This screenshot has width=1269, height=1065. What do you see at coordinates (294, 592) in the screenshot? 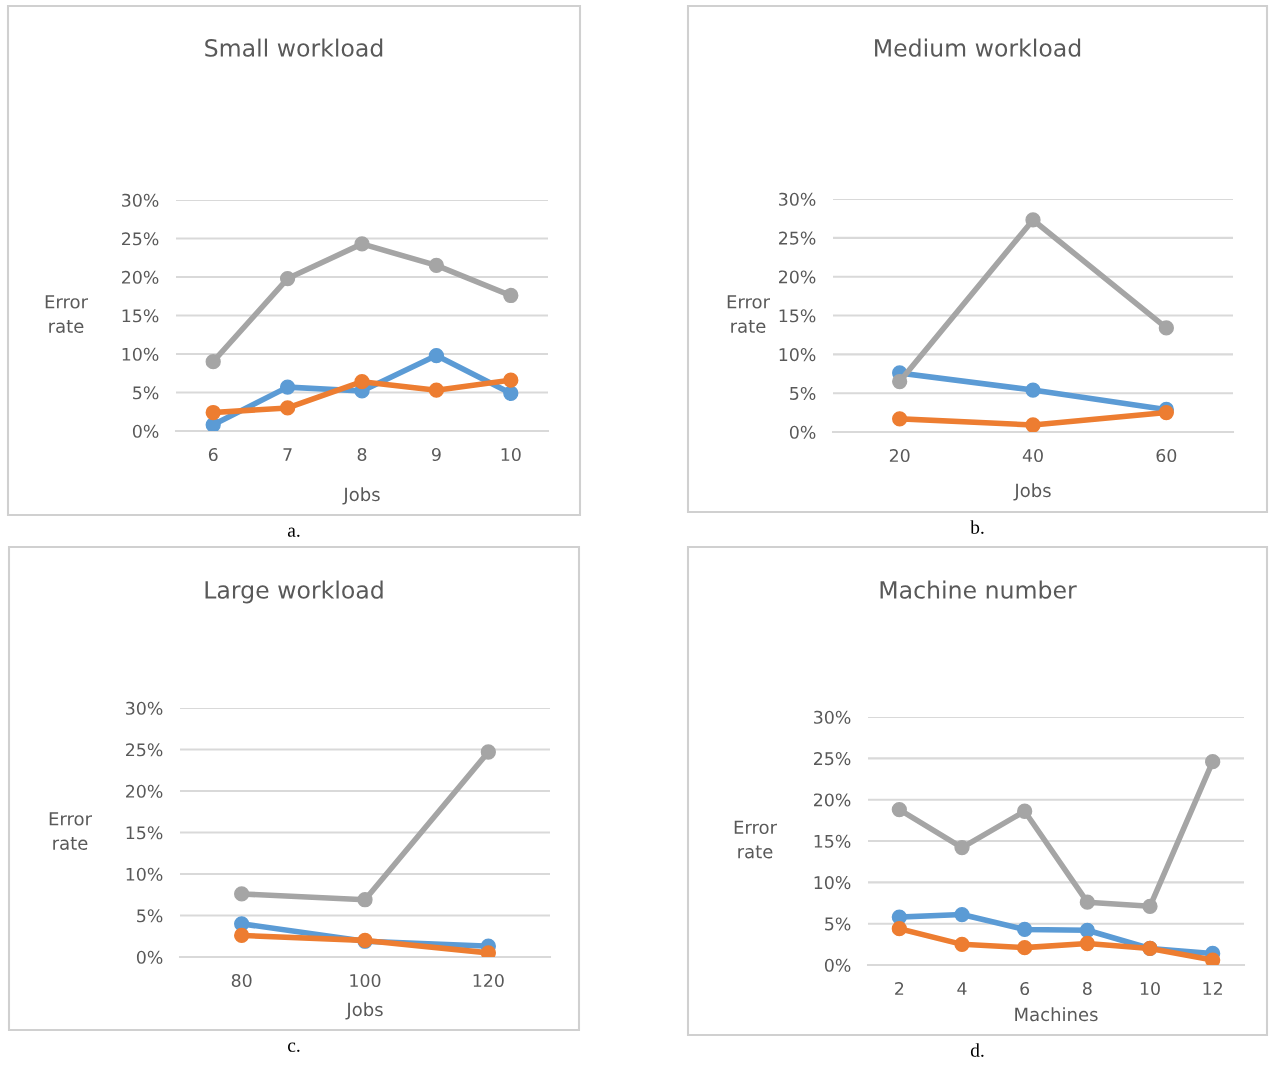
I see `chart-title: Large workload` at bounding box center [294, 592].